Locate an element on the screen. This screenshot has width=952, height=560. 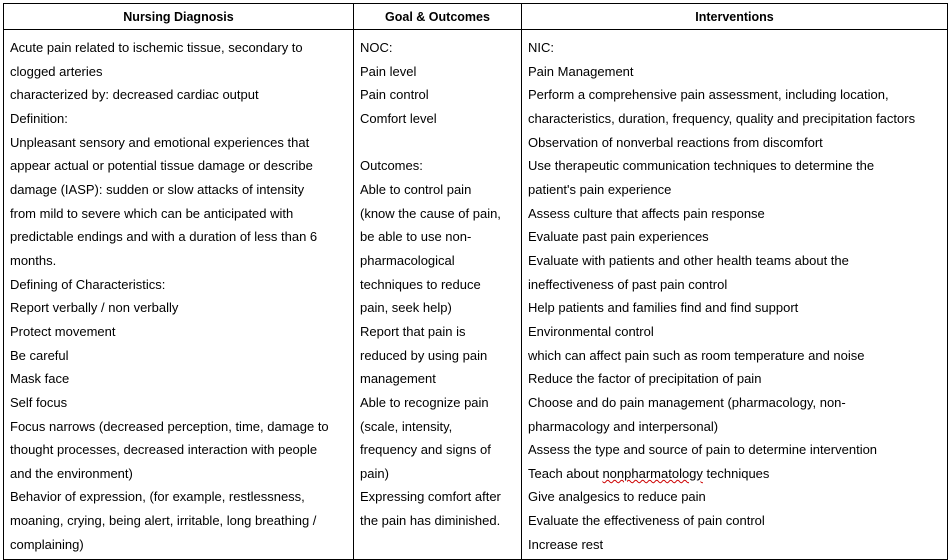
diagnosis-line: complaining) is located at coordinates (47, 544).